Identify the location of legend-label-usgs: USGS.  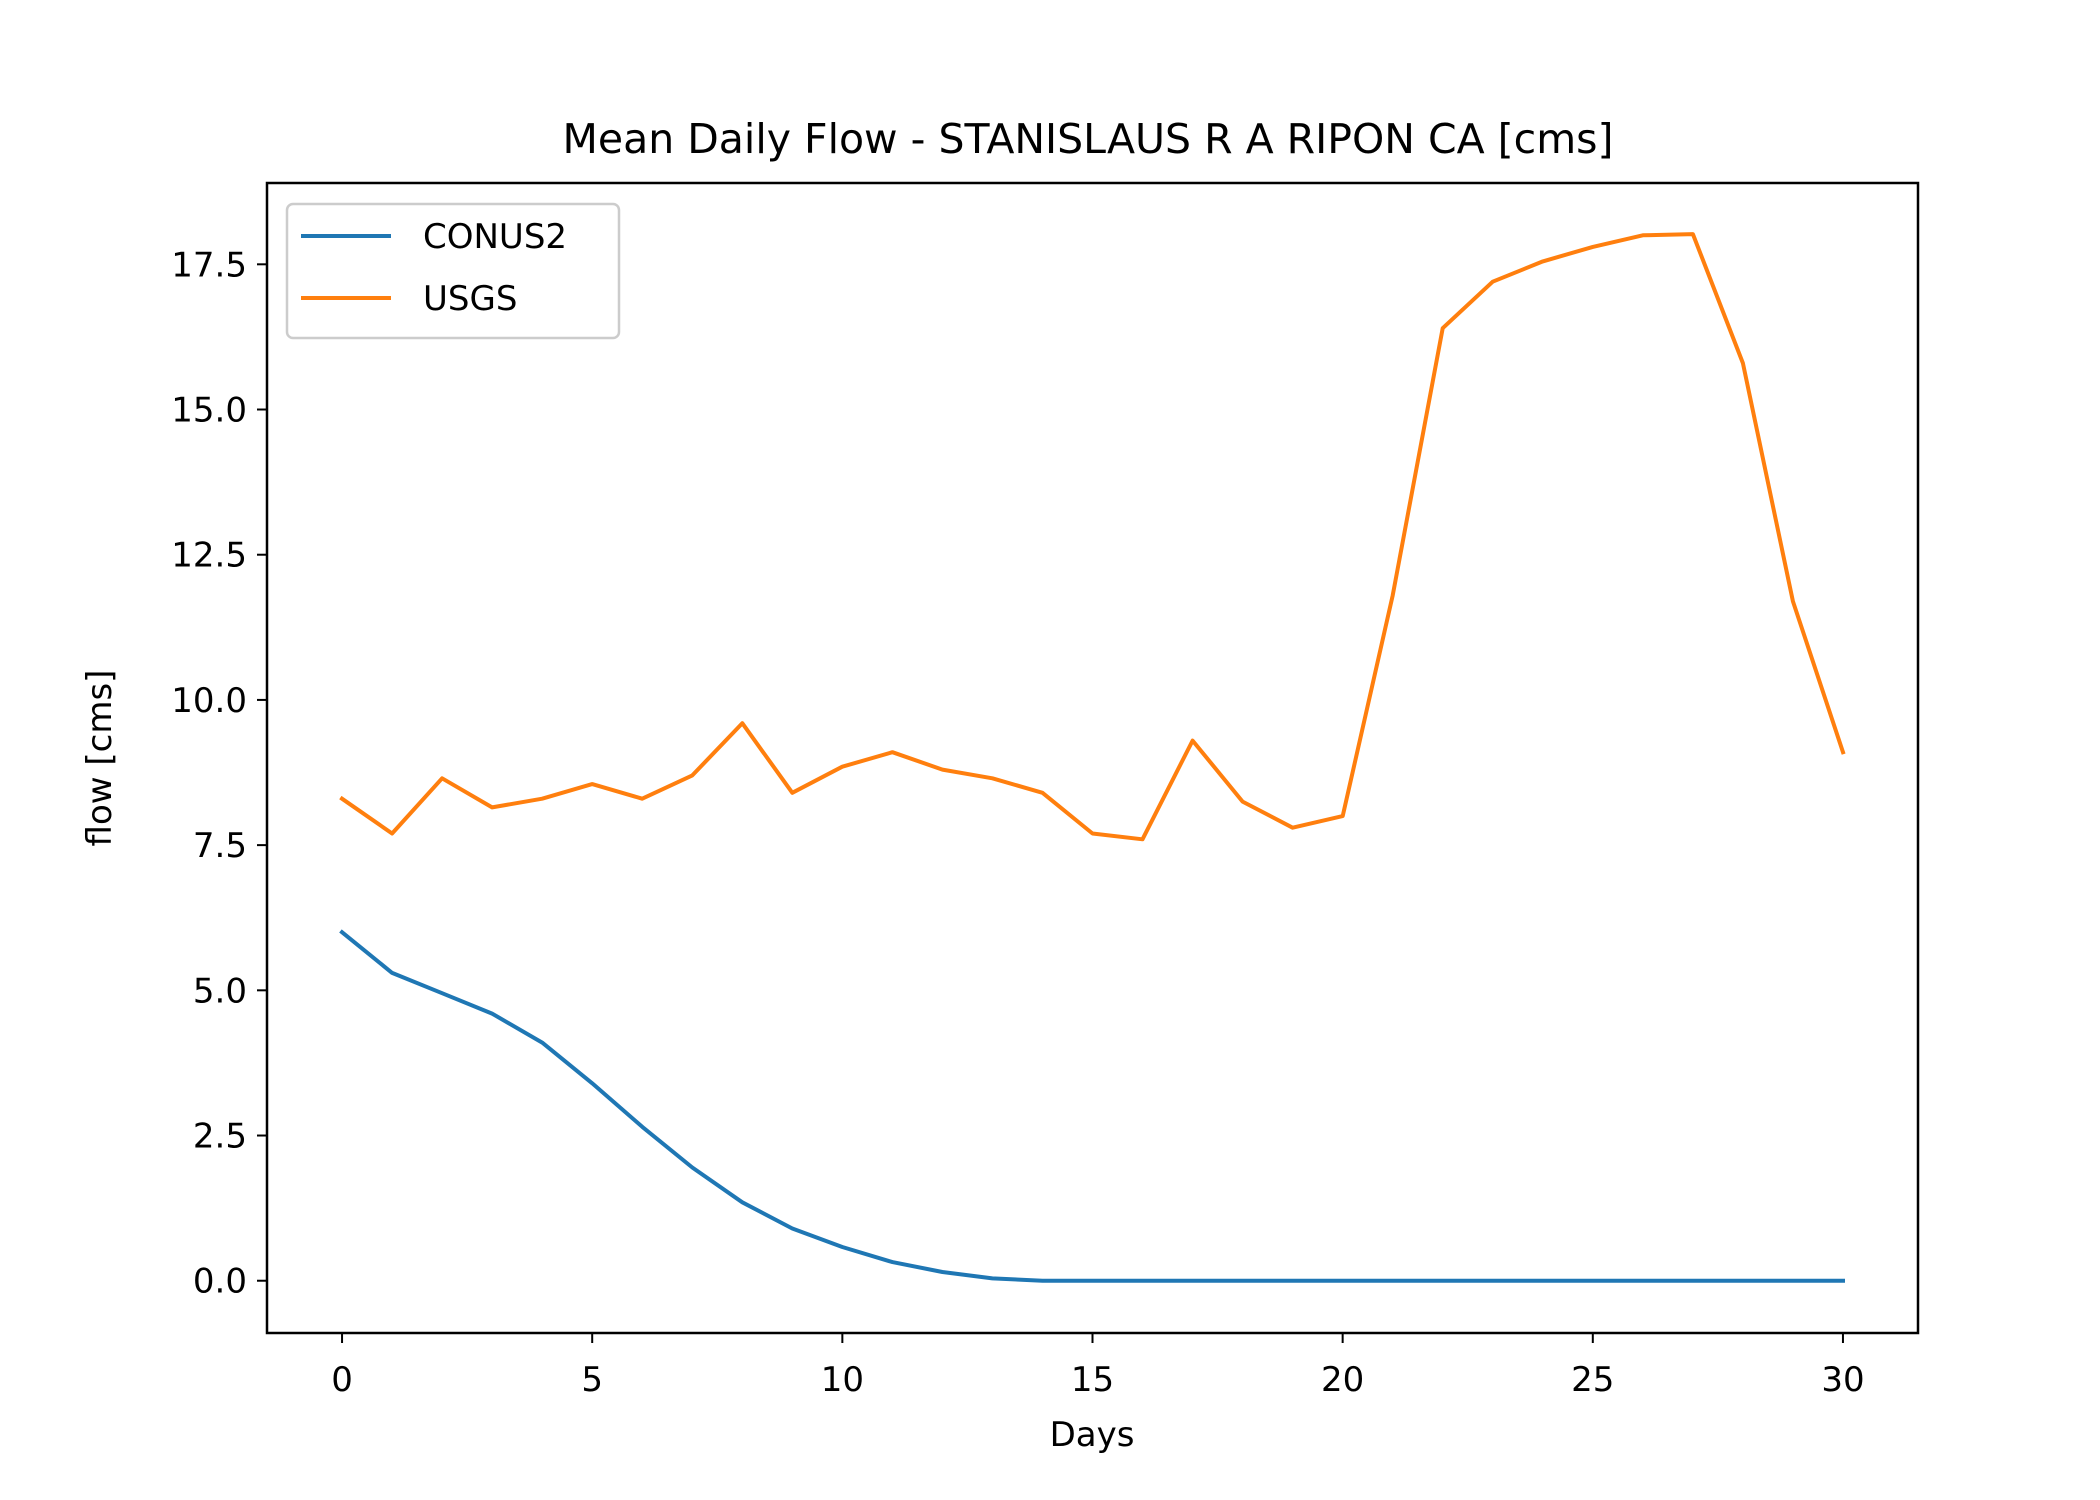
(470, 299).